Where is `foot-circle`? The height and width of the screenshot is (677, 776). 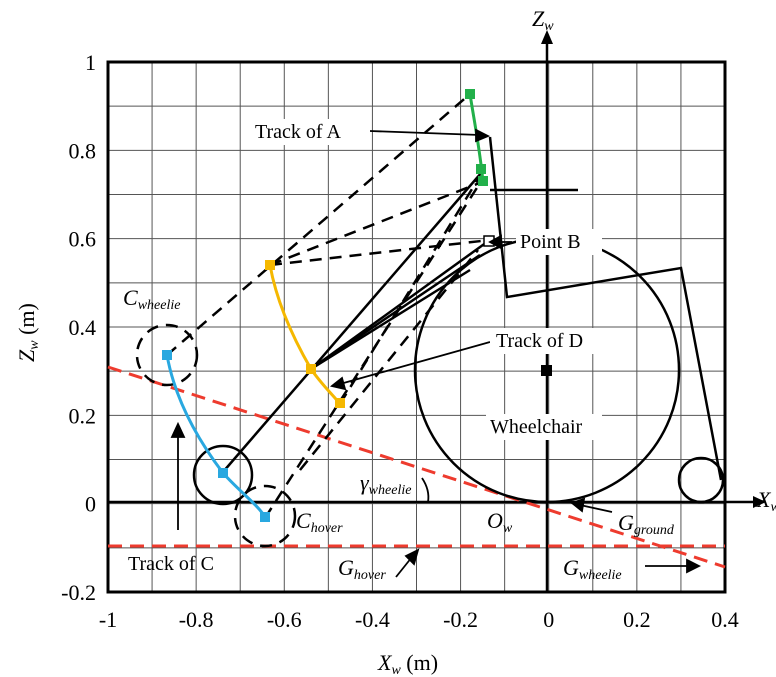 foot-circle is located at coordinates (223, 475).